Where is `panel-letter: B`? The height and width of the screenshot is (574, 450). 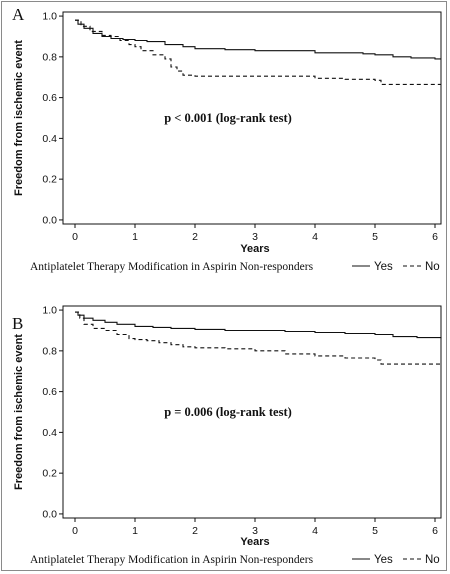
panel-letter: B is located at coordinates (17, 323).